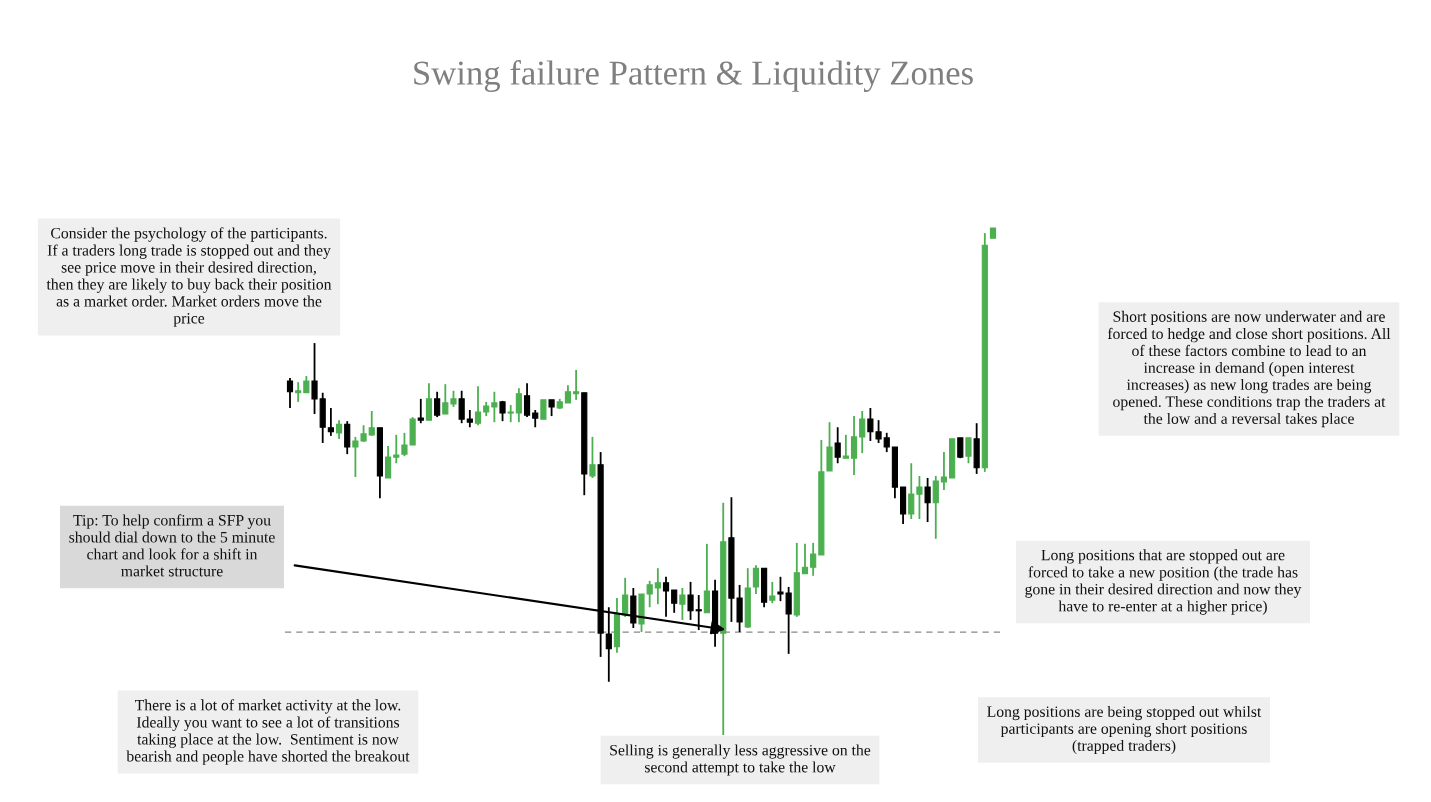  I want to click on text: Long positions that are stopped out are forced to take a new position (the trade has gone in their desired direction and now they have to re-enter at a higher price), so click(1163, 582).